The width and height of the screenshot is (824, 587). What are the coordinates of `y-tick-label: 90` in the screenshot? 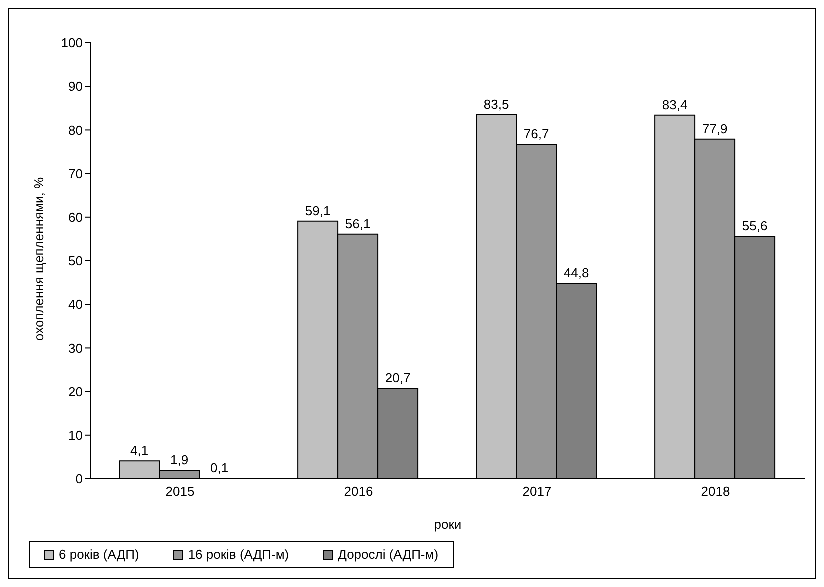 It's located at (75, 86).